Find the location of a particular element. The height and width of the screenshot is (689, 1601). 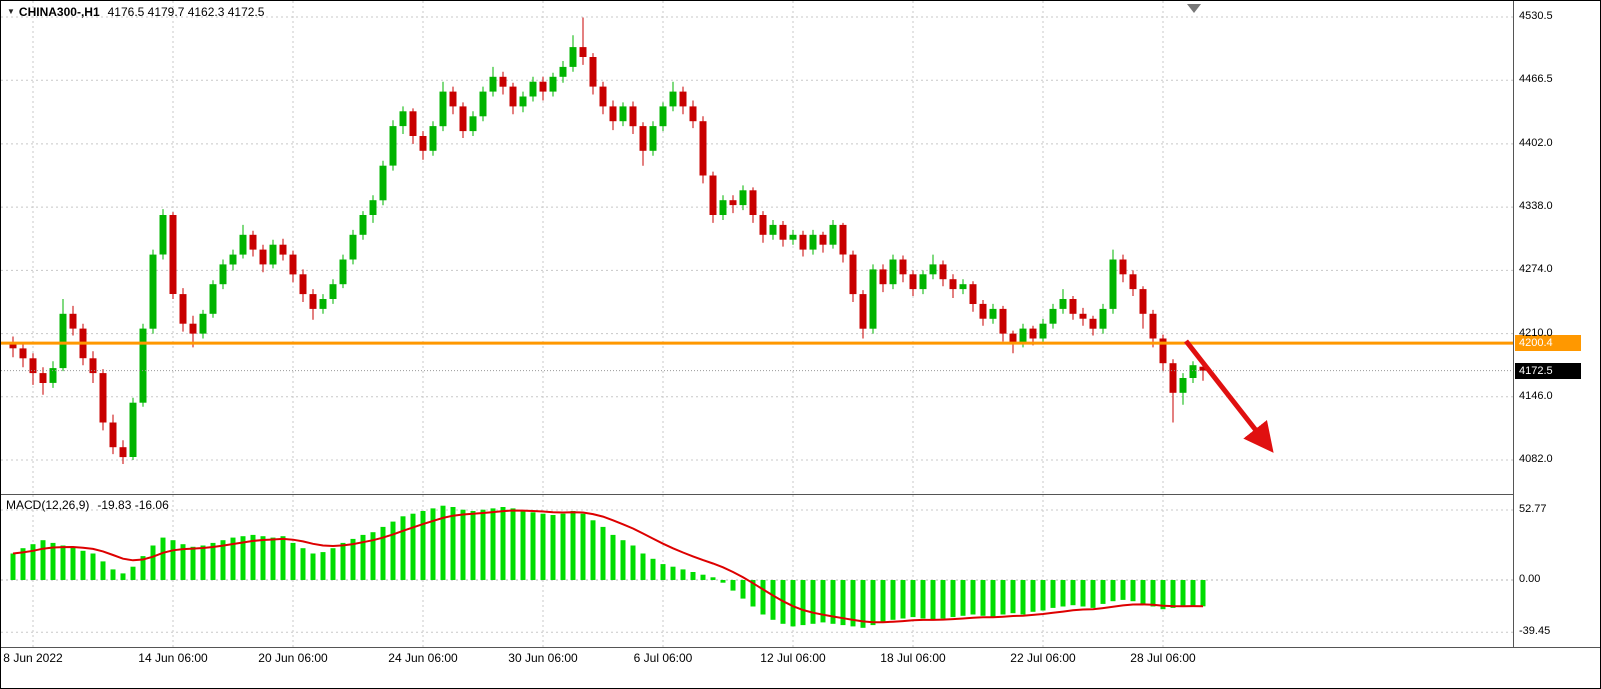

time-axis-label: 12 Jul 06:00 is located at coordinates (793, 658).